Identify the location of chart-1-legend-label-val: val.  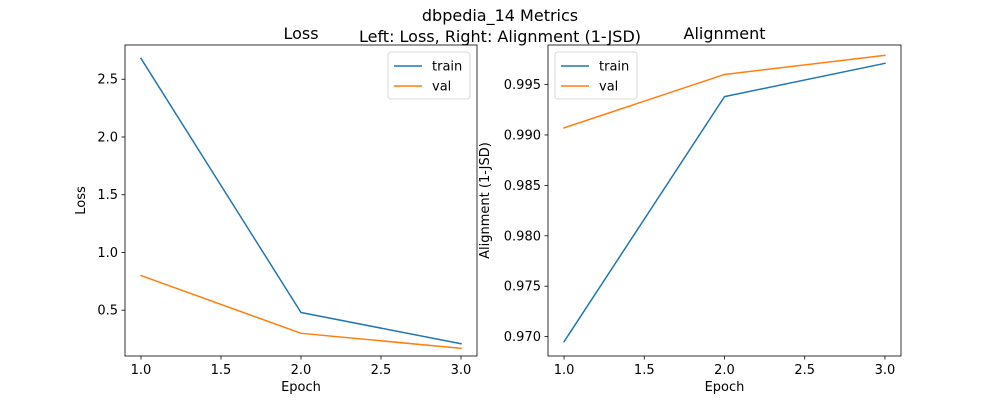
(608, 87).